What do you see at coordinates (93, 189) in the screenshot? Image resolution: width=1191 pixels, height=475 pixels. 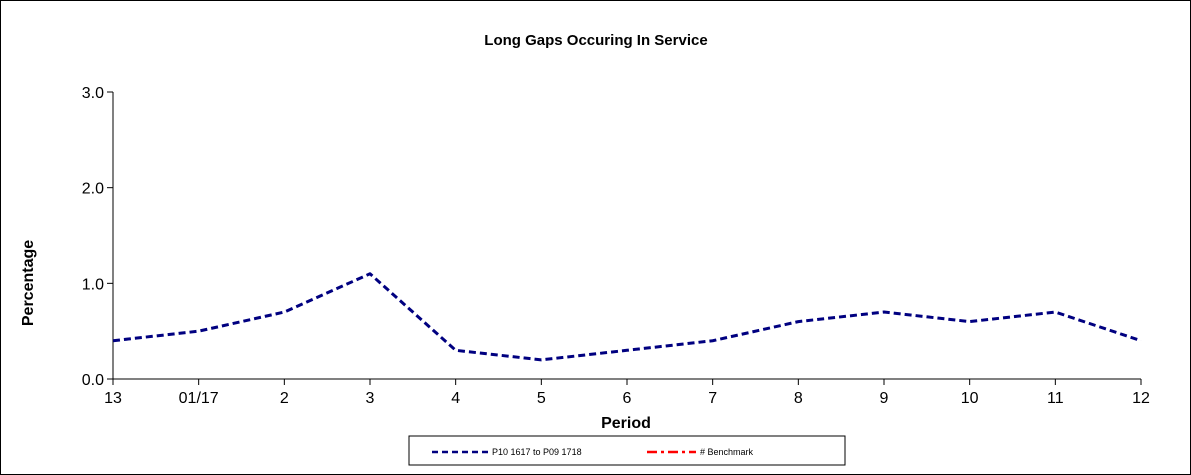 I see `y-tick-label: 2.0` at bounding box center [93, 189].